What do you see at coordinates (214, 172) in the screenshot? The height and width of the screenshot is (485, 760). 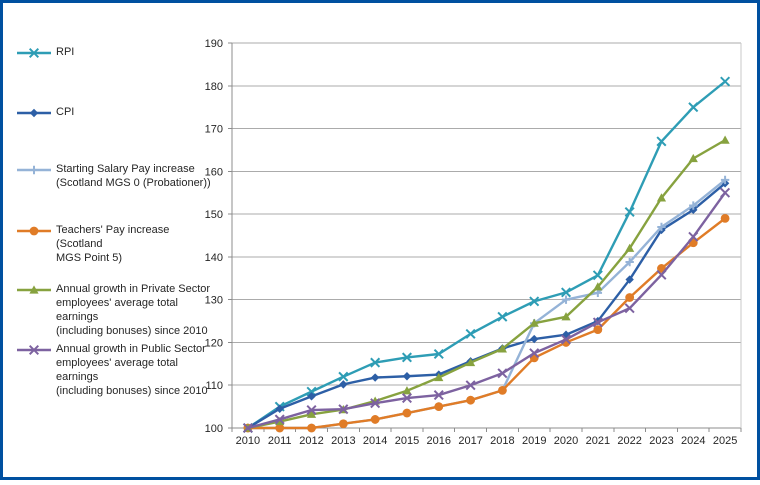 I see `y-axis-tick-label: 160` at bounding box center [214, 172].